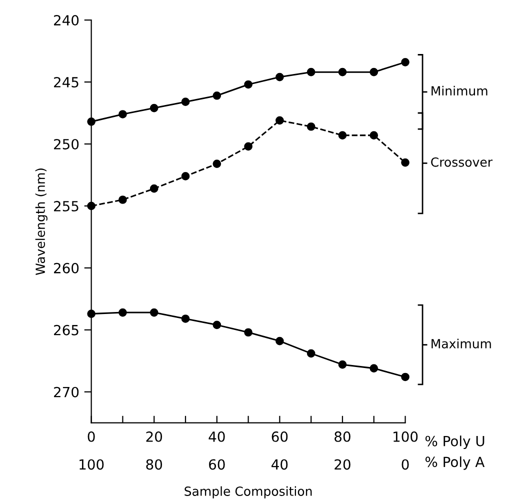 The image size is (513, 501). Describe the element at coordinates (280, 464) in the screenshot. I see `x2-tick-label: 40` at that location.